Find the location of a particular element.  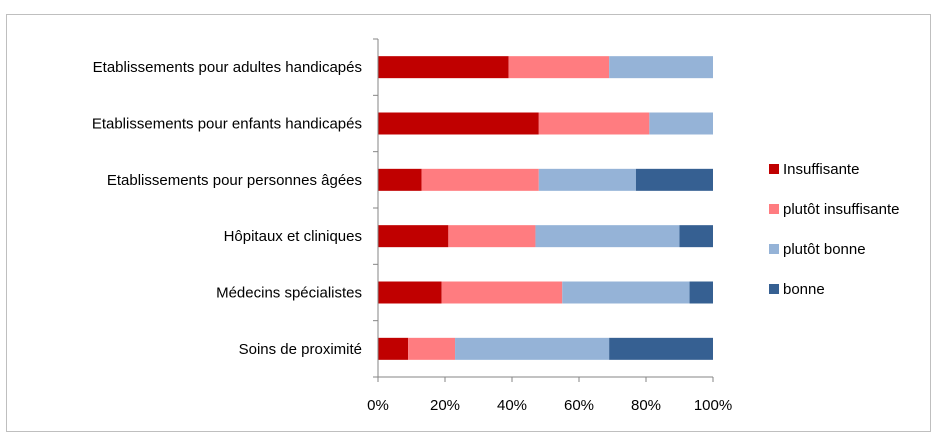

x-tick-label: 0% is located at coordinates (378, 405).